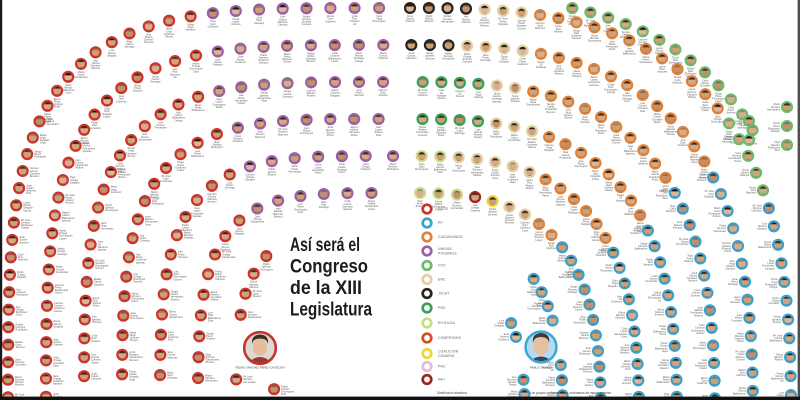 The width and height of the screenshot is (800, 400). Describe the element at coordinates (642, 103) in the screenshot. I see `svg-text: Luis` at that location.